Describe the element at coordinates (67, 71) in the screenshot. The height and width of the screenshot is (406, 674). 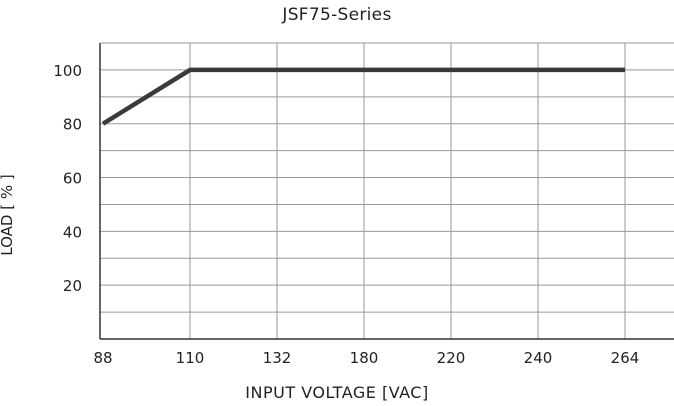
I see `y-tick-label: 100` at that location.